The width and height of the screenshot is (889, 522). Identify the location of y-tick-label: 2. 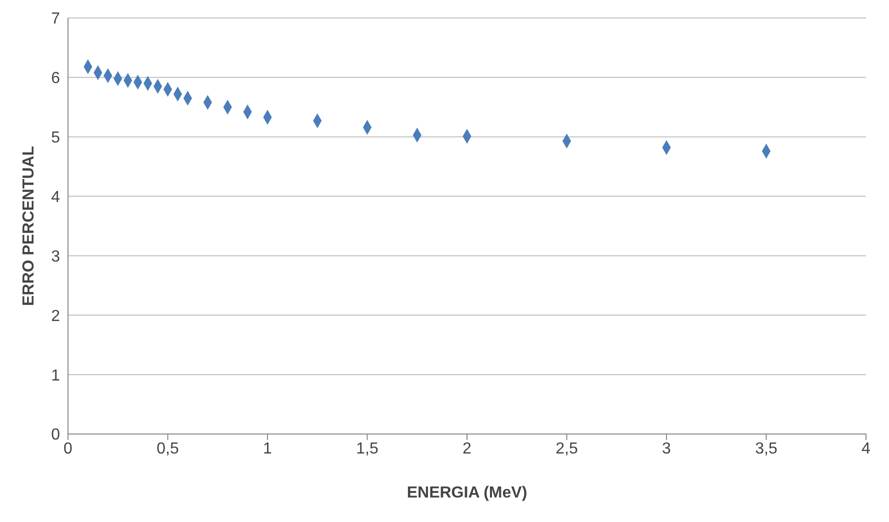
(55, 316).